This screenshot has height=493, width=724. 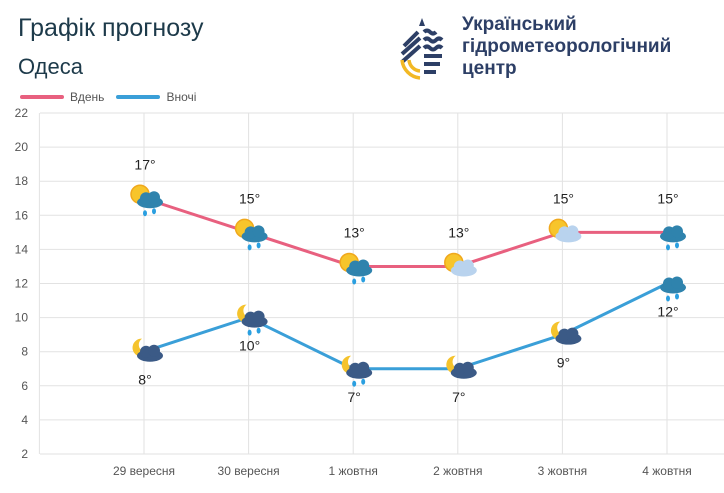 I want to click on series-line-night, so click(x=405, y=326).